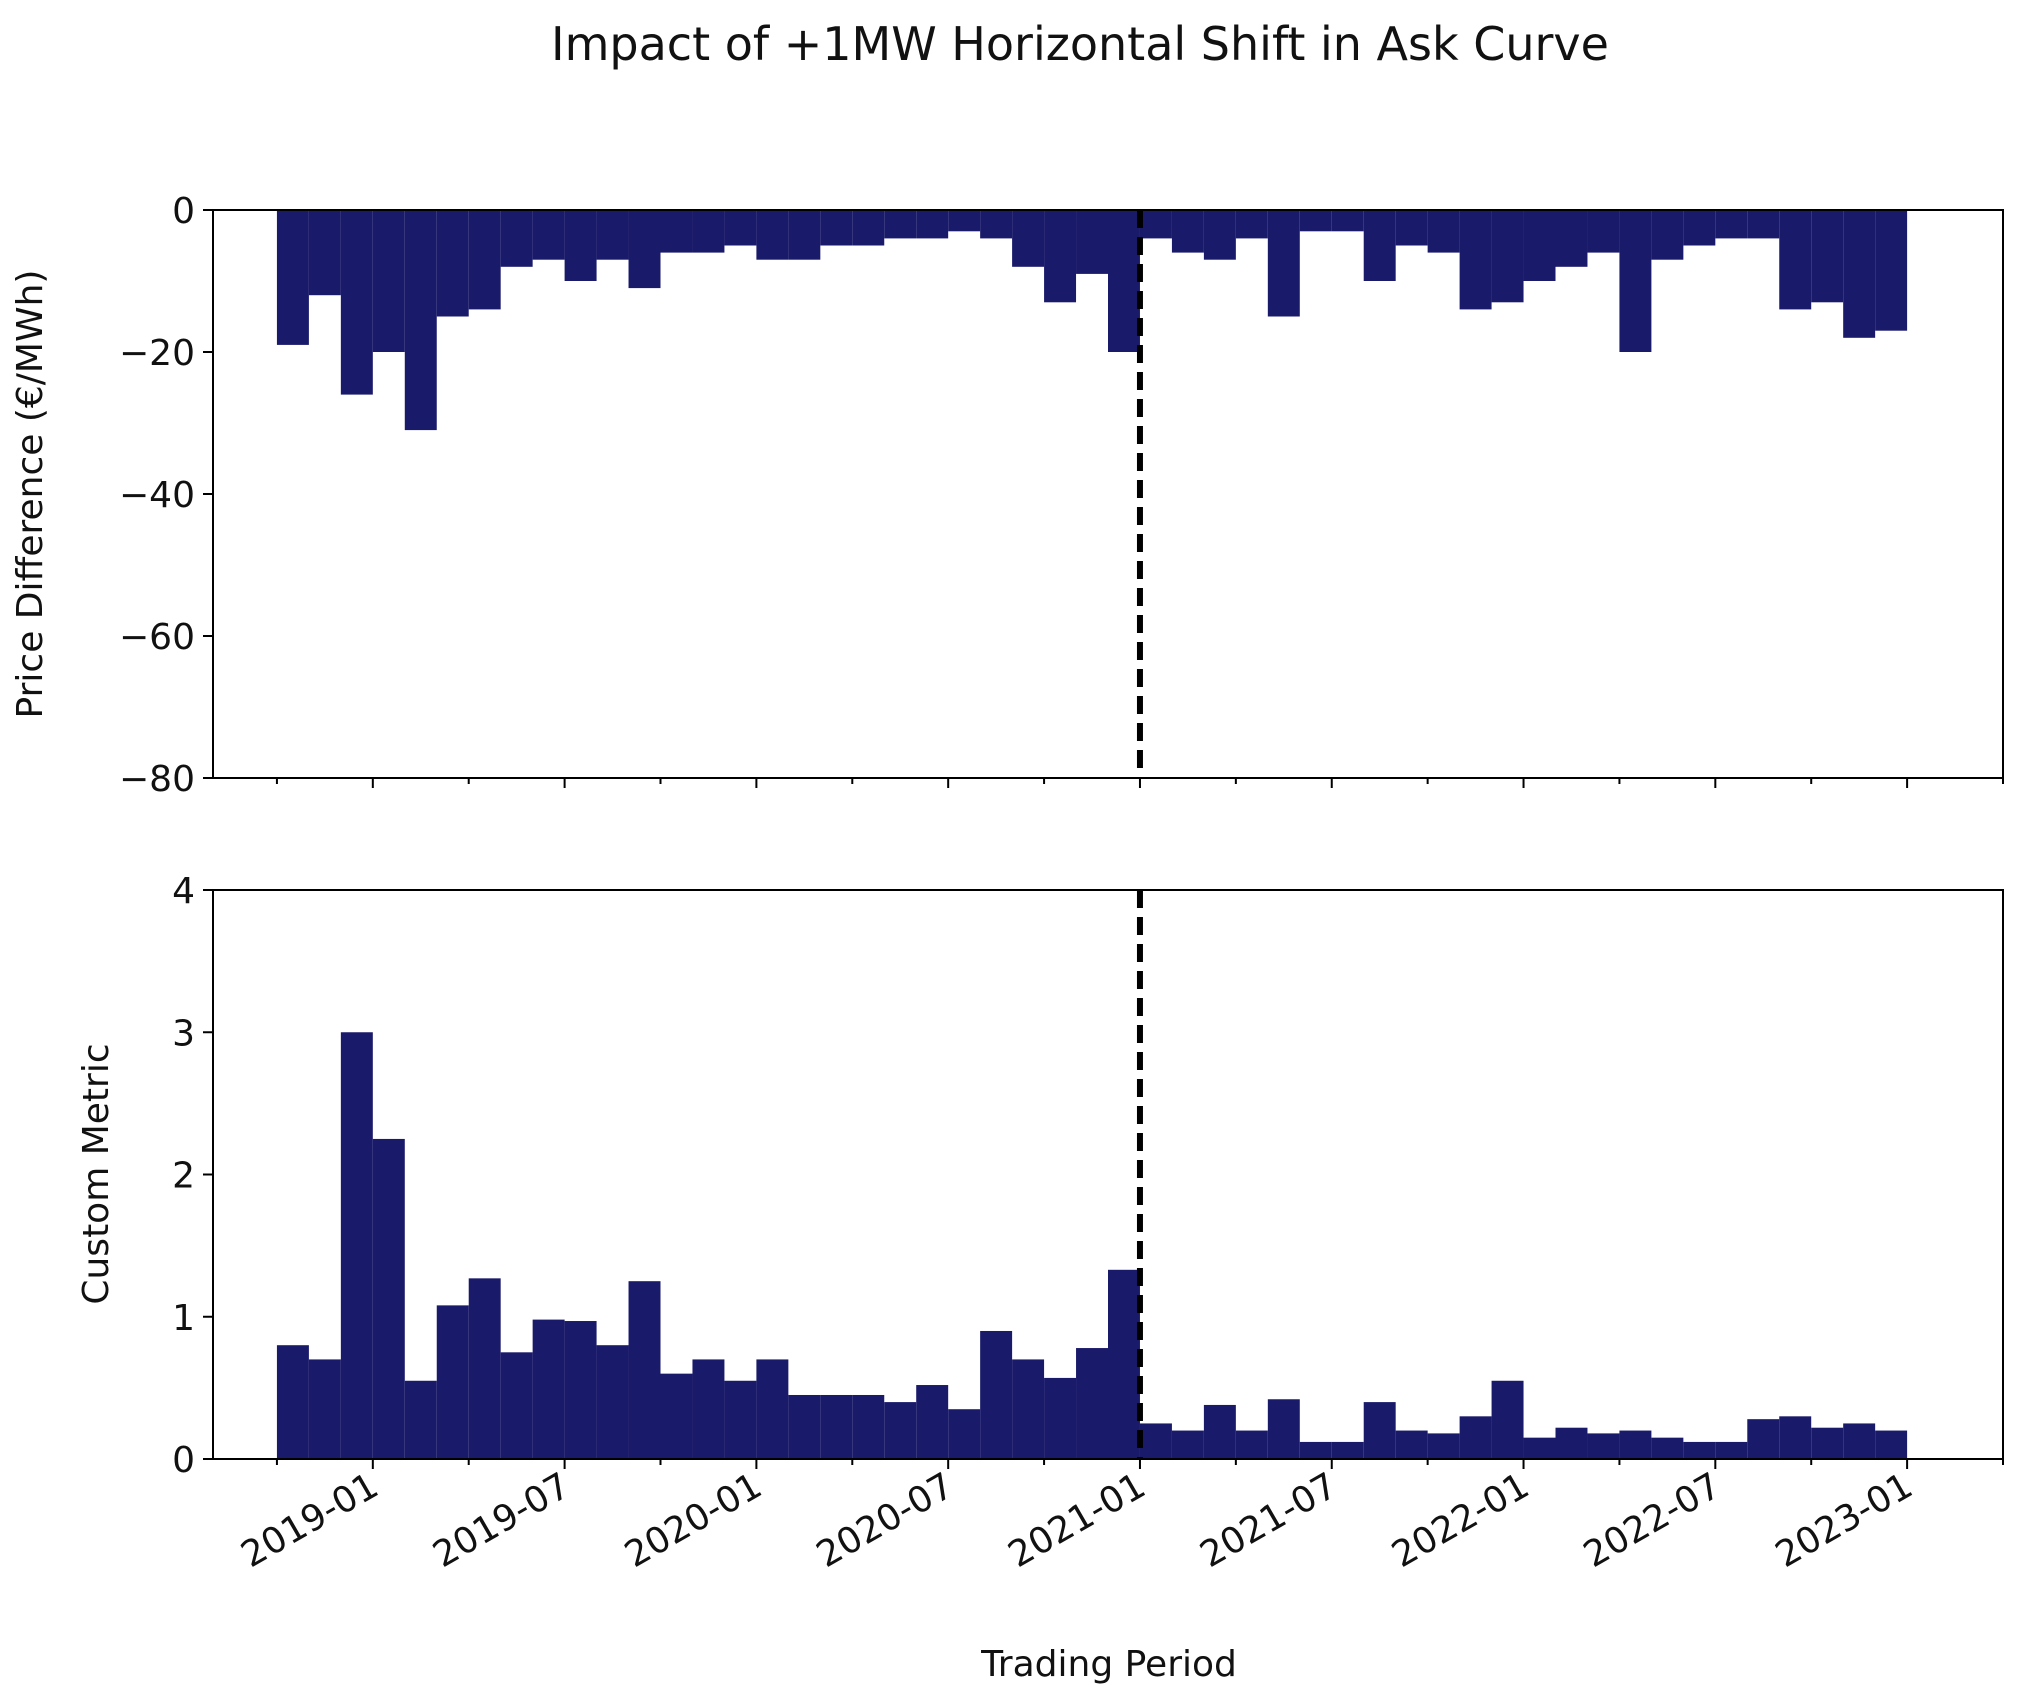 The width and height of the screenshot is (2023, 1699). Describe the element at coordinates (1268, 1520) in the screenshot. I see `x-tick-label: 2021-07` at that location.